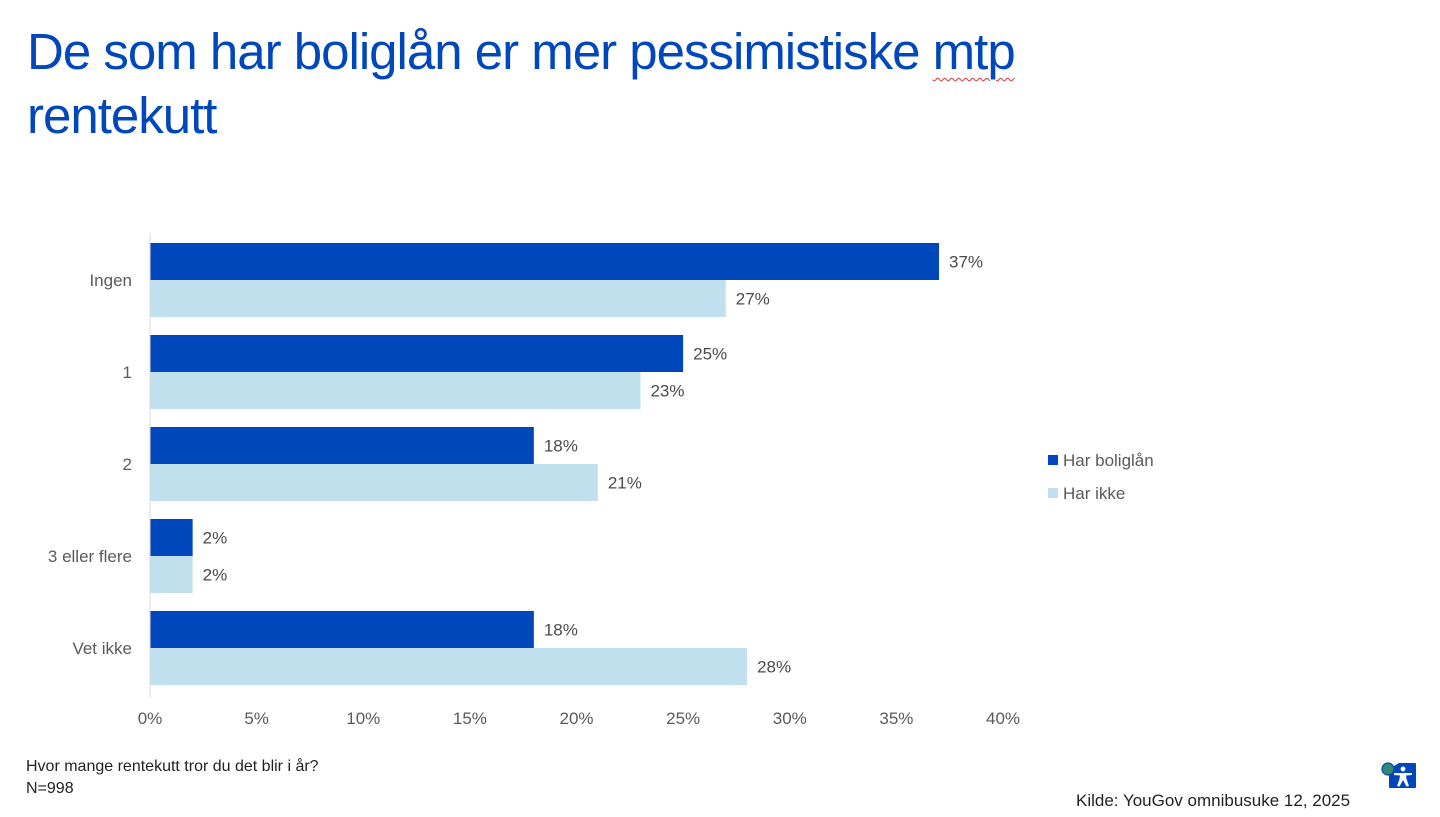 This screenshot has width=1440, height=817. What do you see at coordinates (790, 718) in the screenshot?
I see `x-tick-label: 30%` at bounding box center [790, 718].